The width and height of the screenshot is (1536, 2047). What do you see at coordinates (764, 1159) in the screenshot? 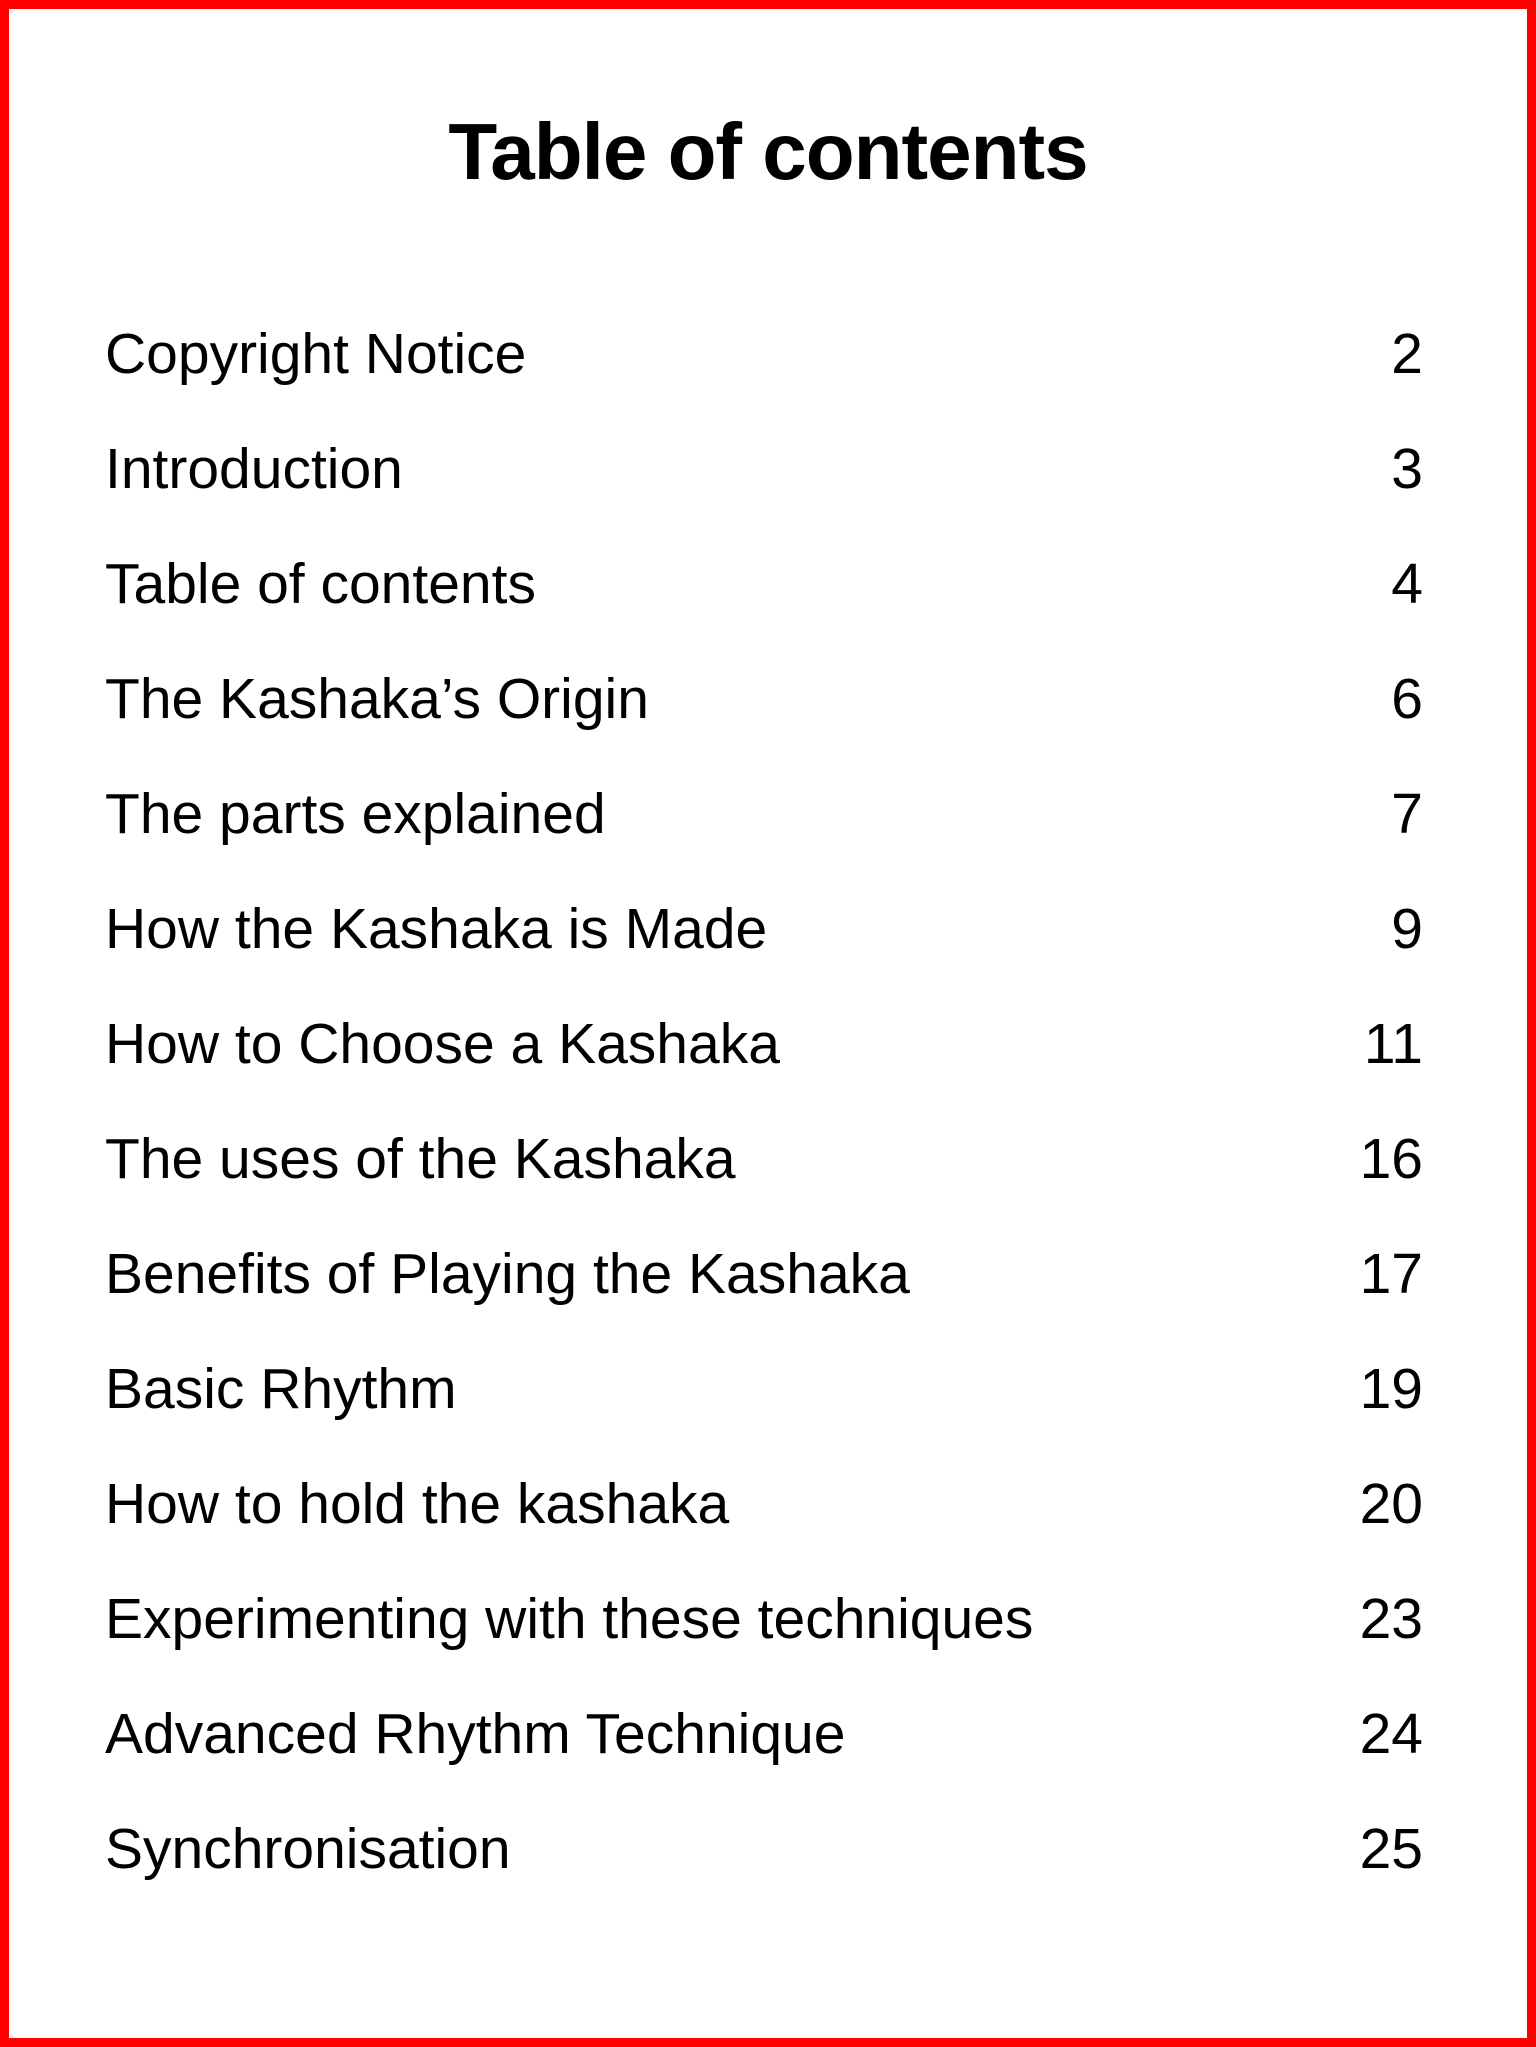
I see `toc-row: The uses of the Kashaka 16` at bounding box center [764, 1159].